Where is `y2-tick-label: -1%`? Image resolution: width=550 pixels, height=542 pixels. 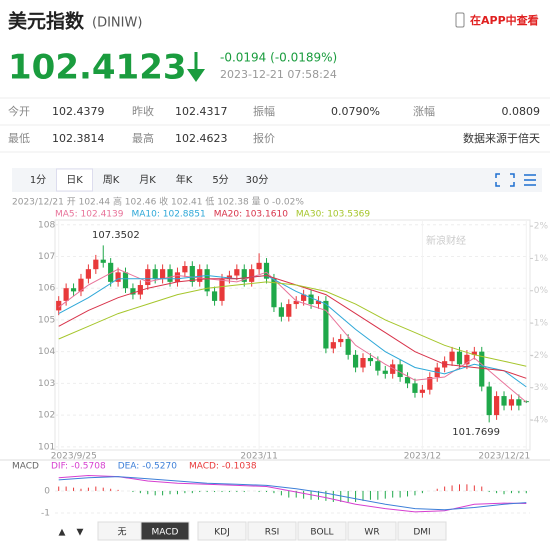
y2-tick-label: -1% is located at coordinates (539, 324).